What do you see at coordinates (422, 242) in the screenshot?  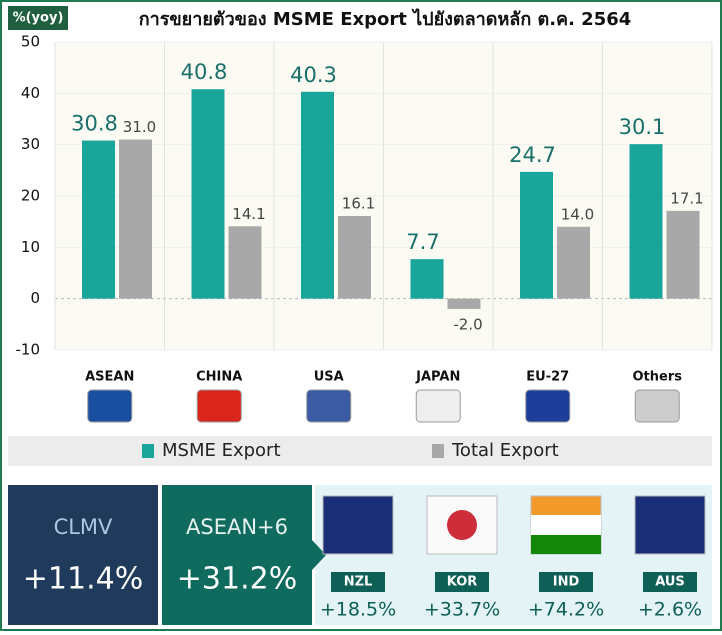 I see `value-label: 7.7` at bounding box center [422, 242].